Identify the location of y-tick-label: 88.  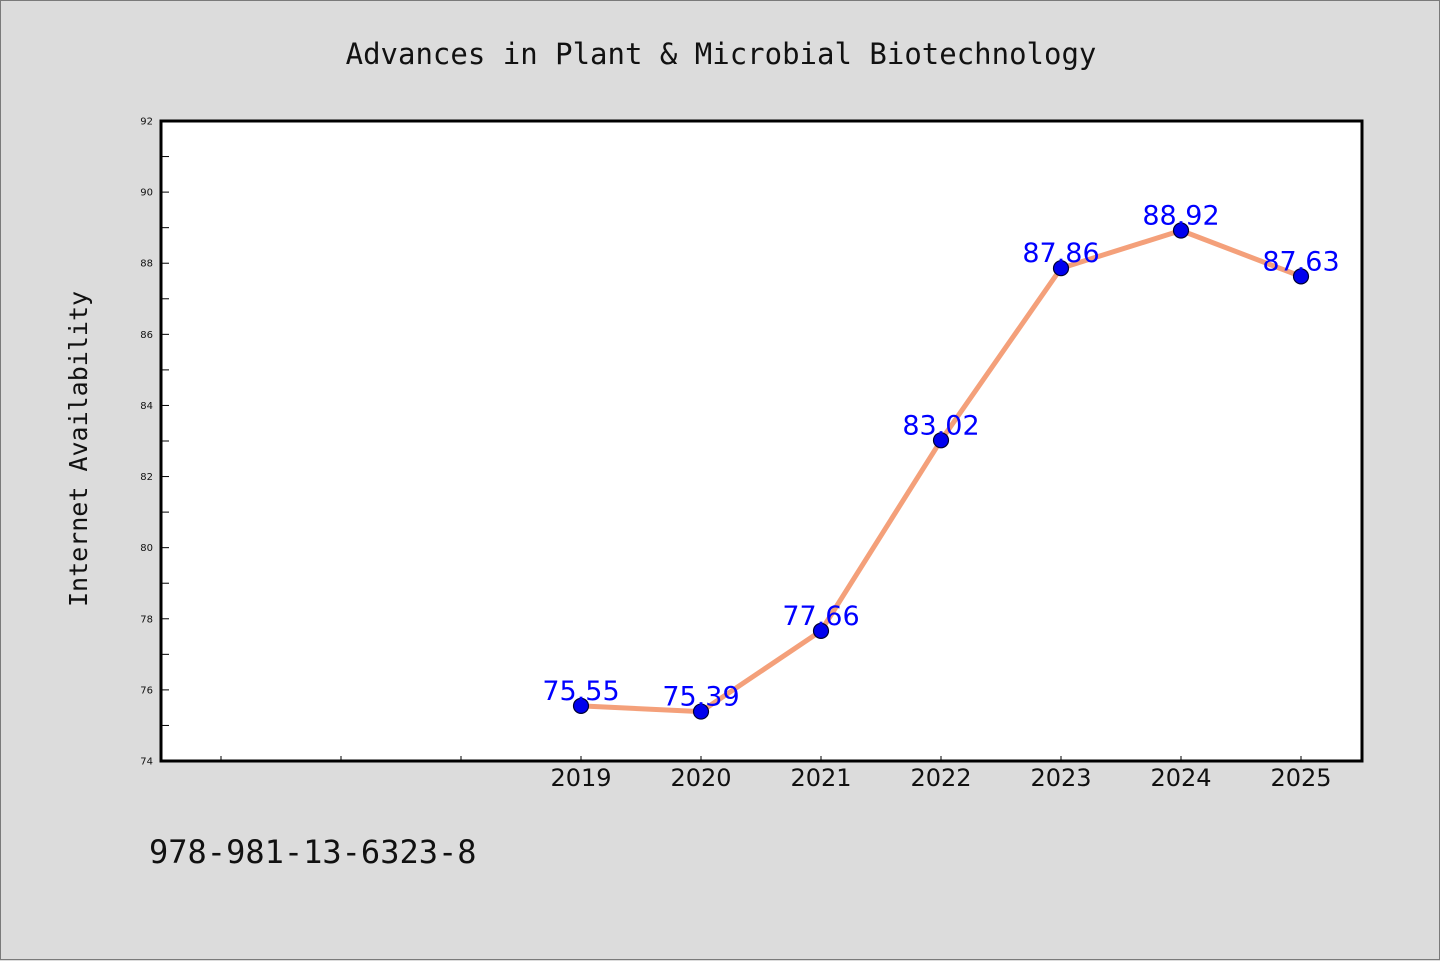
(146, 264).